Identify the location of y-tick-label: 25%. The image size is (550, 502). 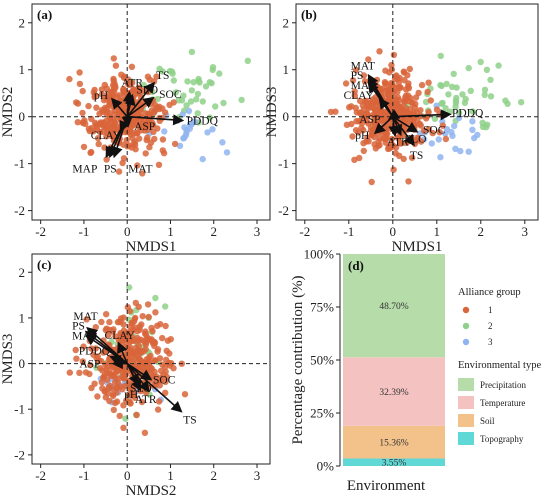
(322, 413).